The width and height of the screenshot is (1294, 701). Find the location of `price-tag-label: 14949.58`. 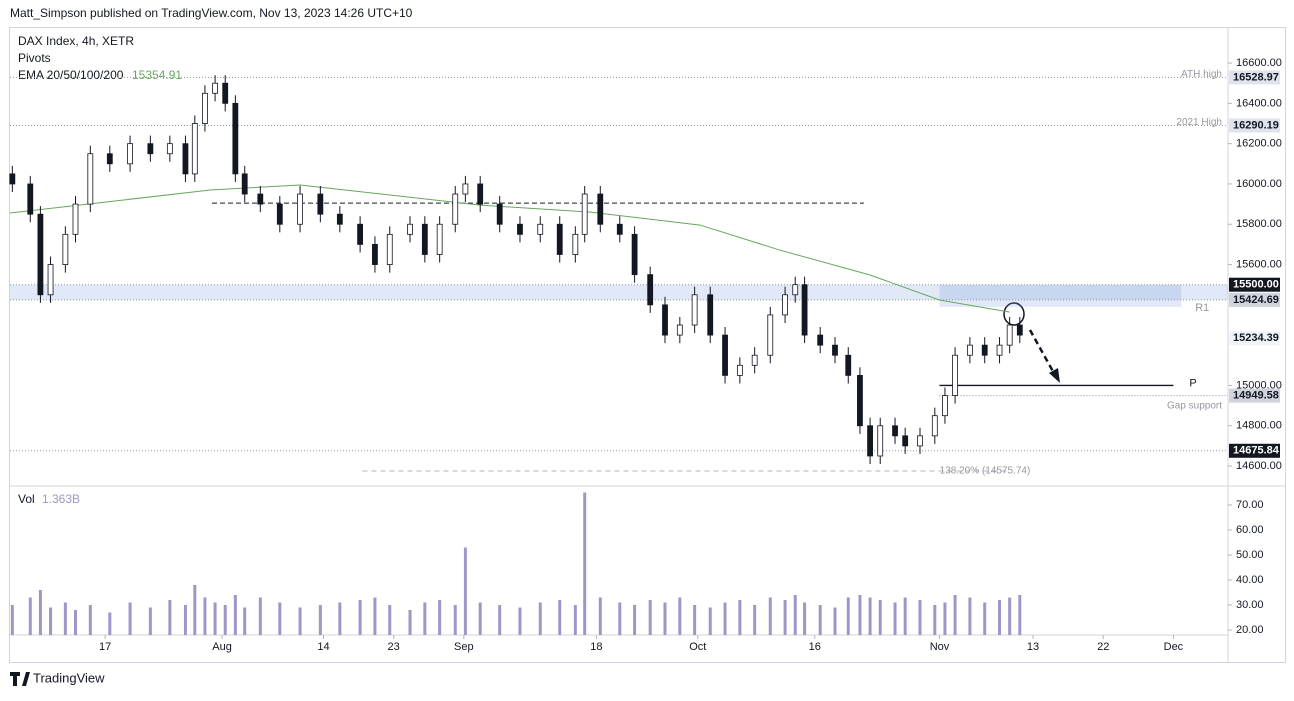

price-tag-label: 14949.58 is located at coordinates (1256, 396).